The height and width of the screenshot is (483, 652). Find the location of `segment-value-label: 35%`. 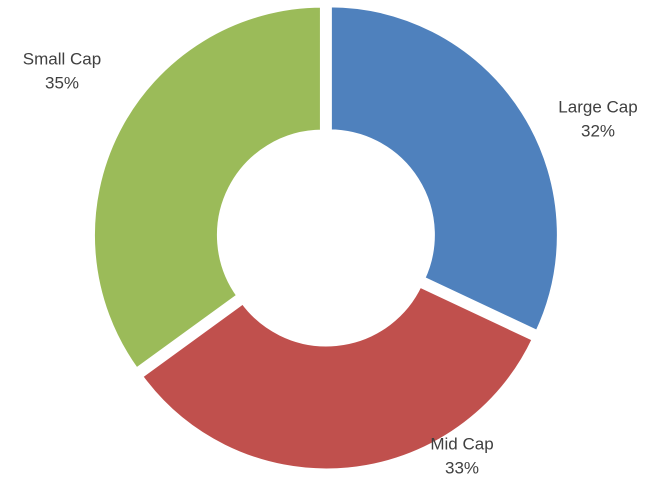

segment-value-label: 35% is located at coordinates (62, 82).